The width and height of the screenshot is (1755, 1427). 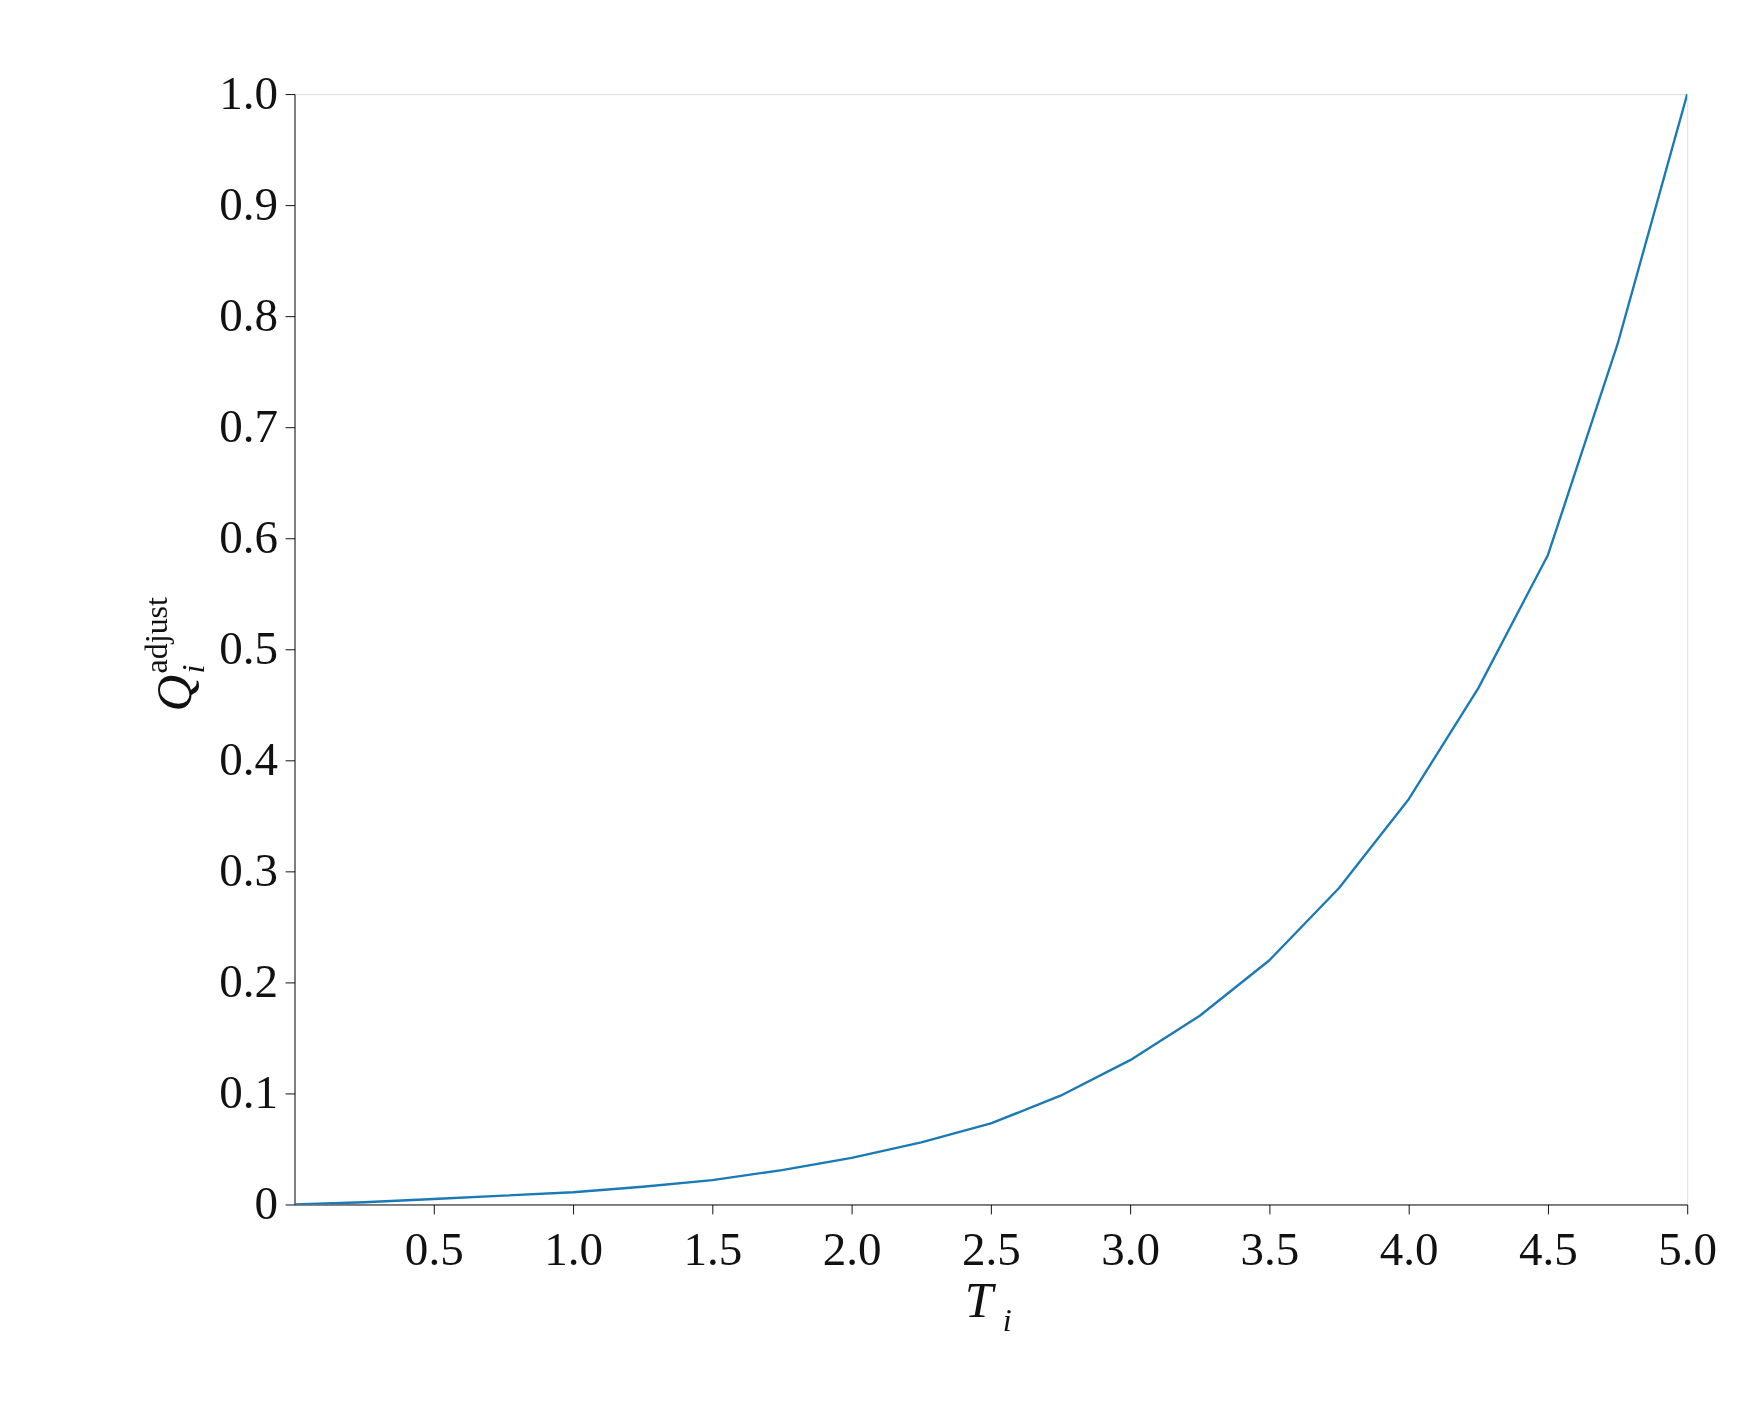 What do you see at coordinates (249, 869) in the screenshot?
I see `y-tick-label: 0.3` at bounding box center [249, 869].